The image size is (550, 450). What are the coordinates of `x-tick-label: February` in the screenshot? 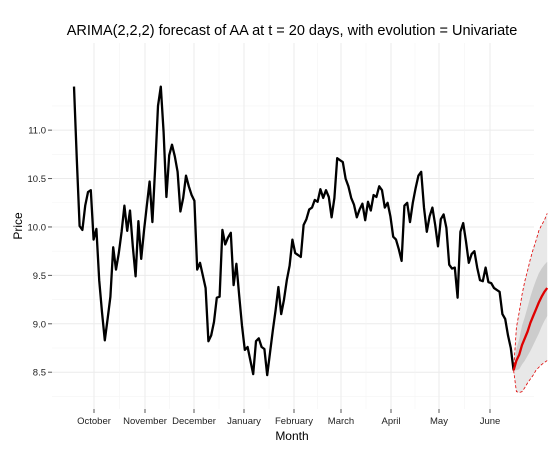 It's located at (294, 421).